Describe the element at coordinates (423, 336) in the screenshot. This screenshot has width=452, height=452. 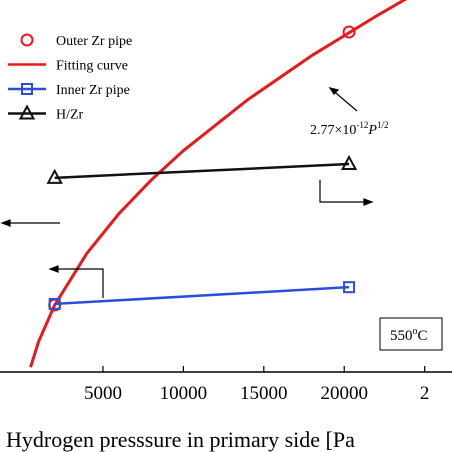
I see `temp-unit: C` at that location.